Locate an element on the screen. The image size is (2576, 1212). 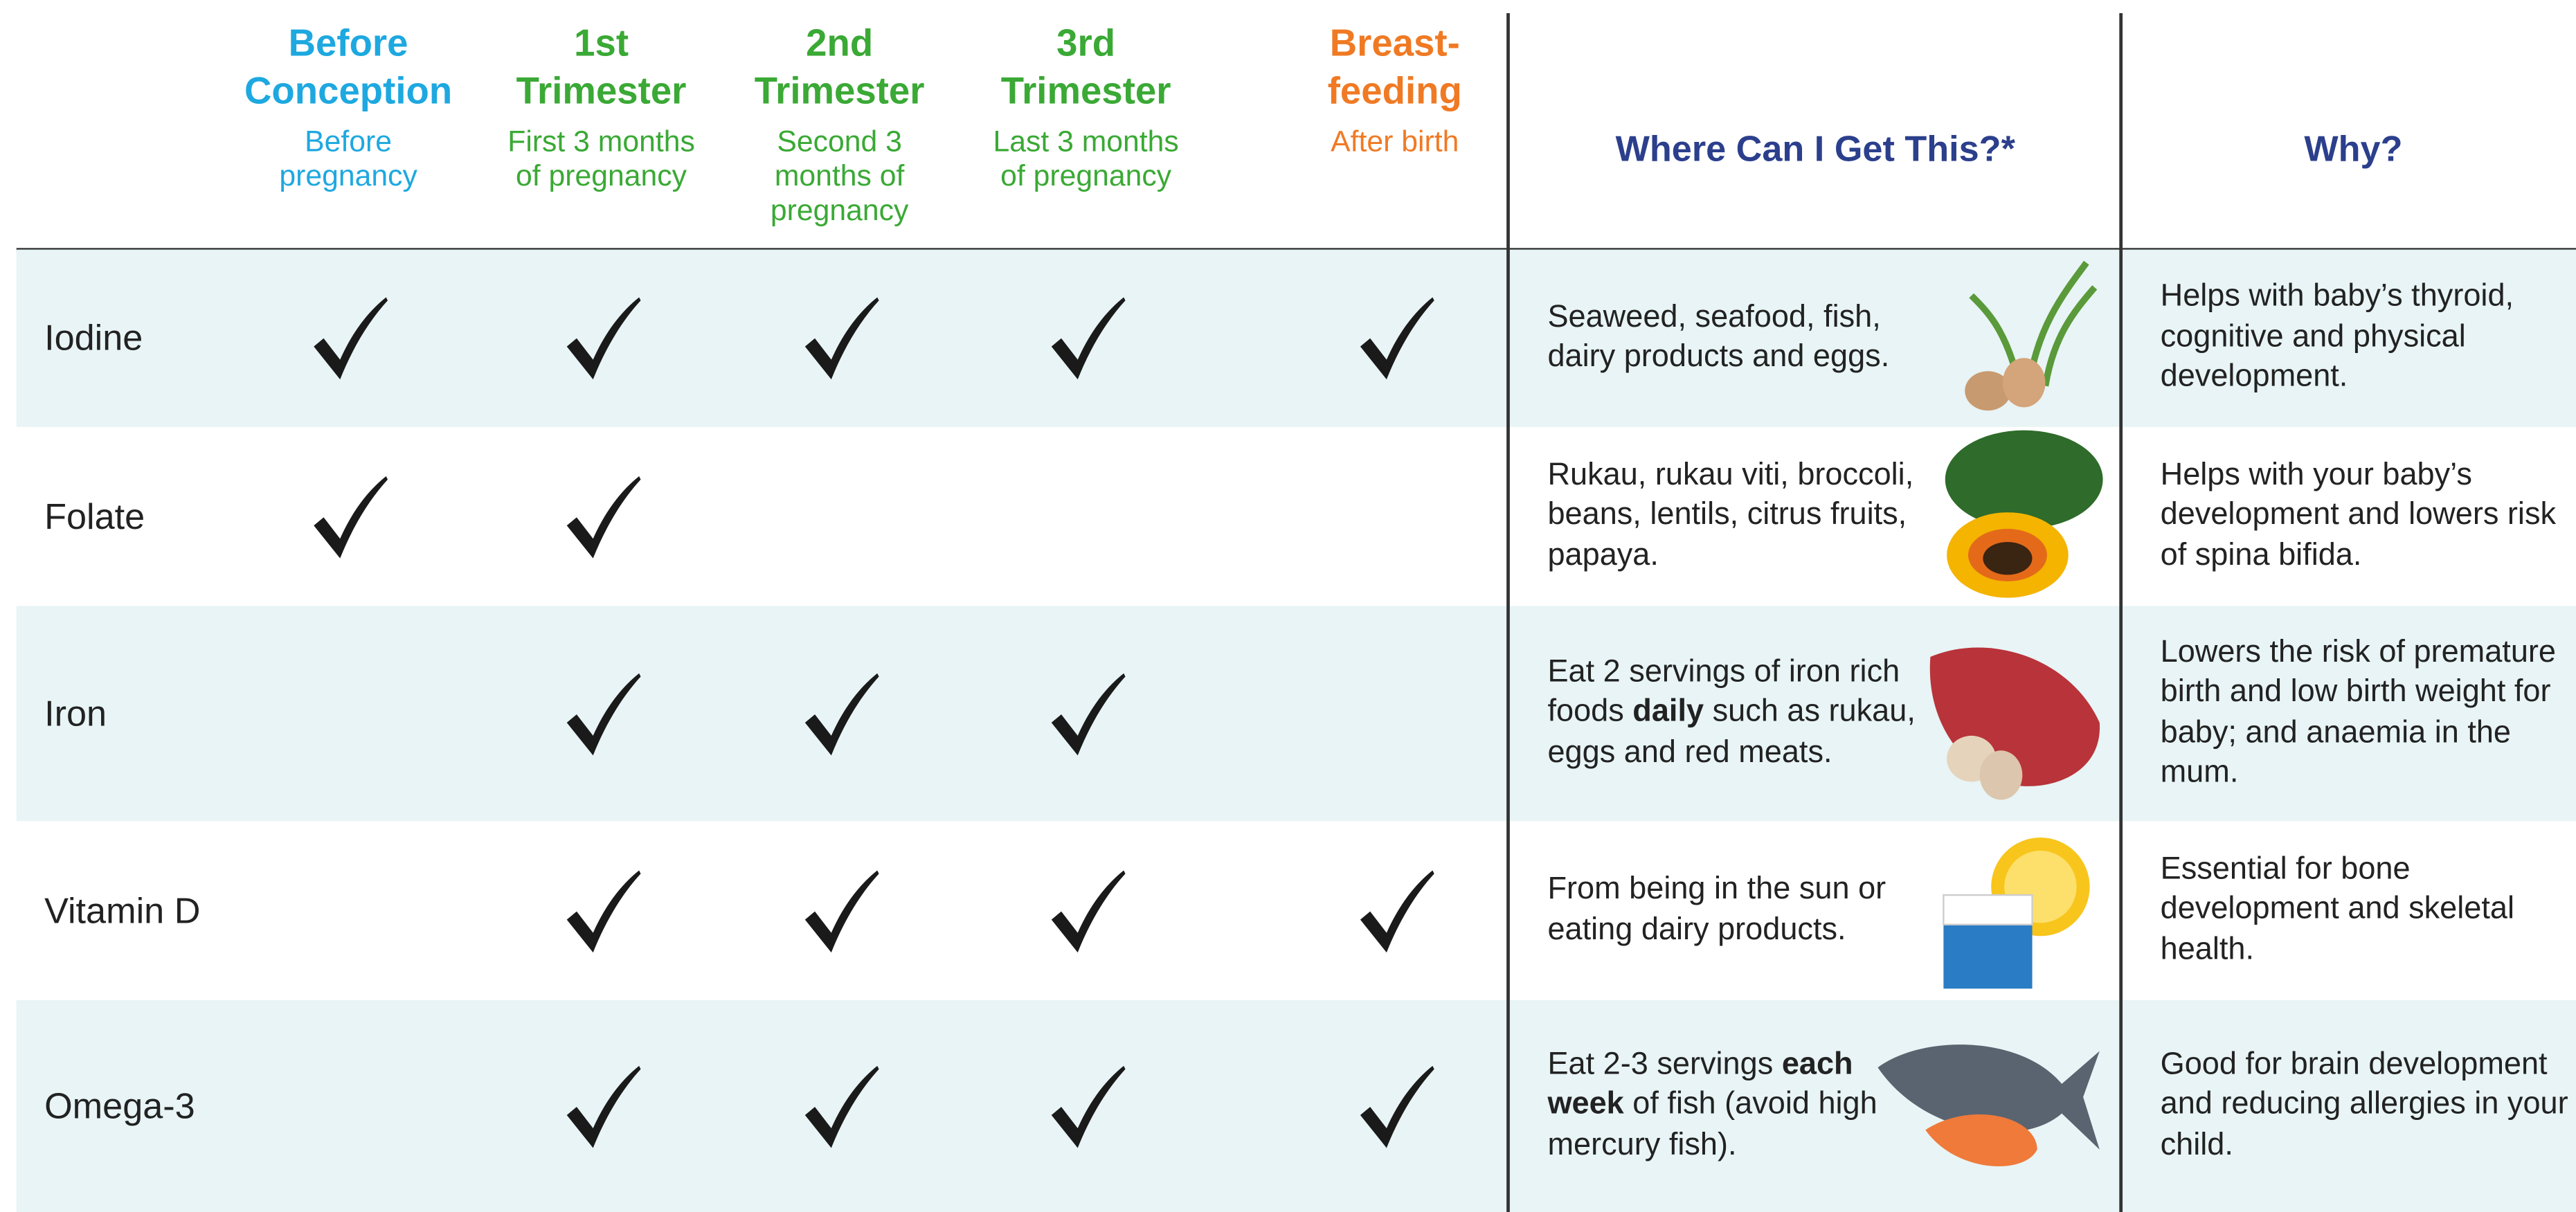
column-title: Breast-feeding is located at coordinates (1394, 66).